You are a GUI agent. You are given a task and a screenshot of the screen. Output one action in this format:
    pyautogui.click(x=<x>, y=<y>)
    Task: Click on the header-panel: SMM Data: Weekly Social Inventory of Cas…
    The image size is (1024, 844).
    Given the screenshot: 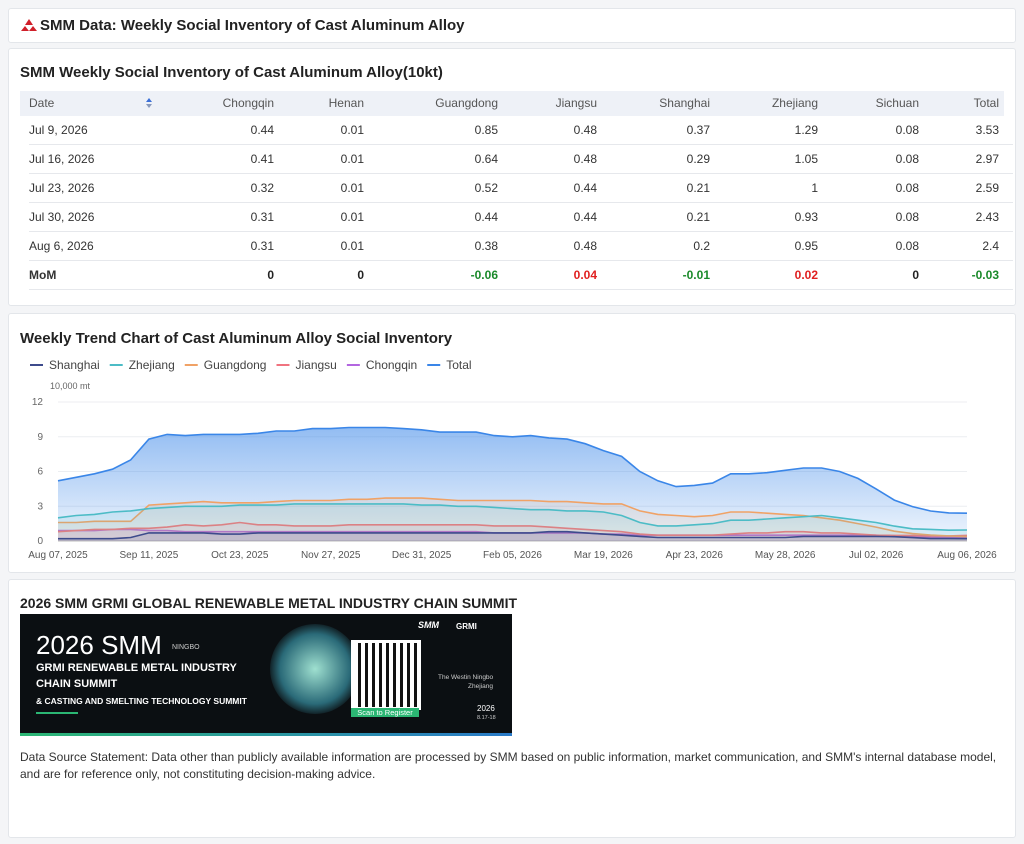 What is the action you would take?
    pyautogui.click(x=512, y=25)
    